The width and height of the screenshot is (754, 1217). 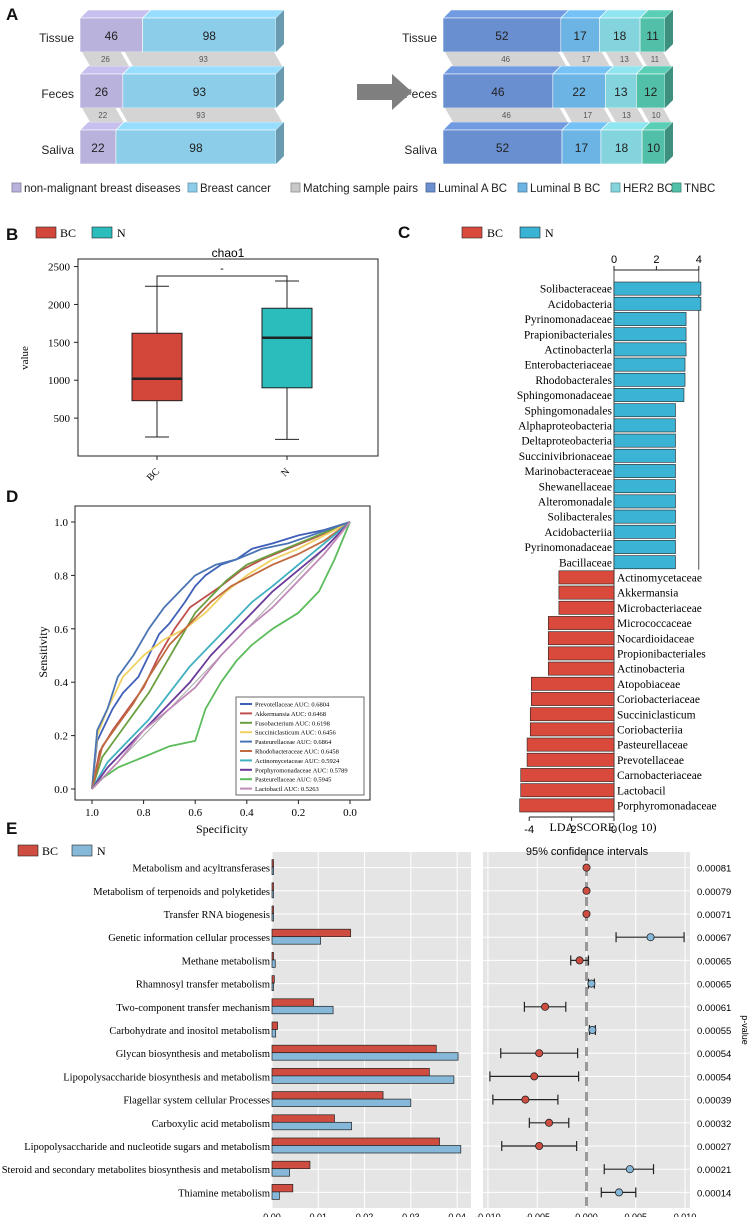 I want to click on c-category-label: Propionibacteriales, so click(x=661, y=655).